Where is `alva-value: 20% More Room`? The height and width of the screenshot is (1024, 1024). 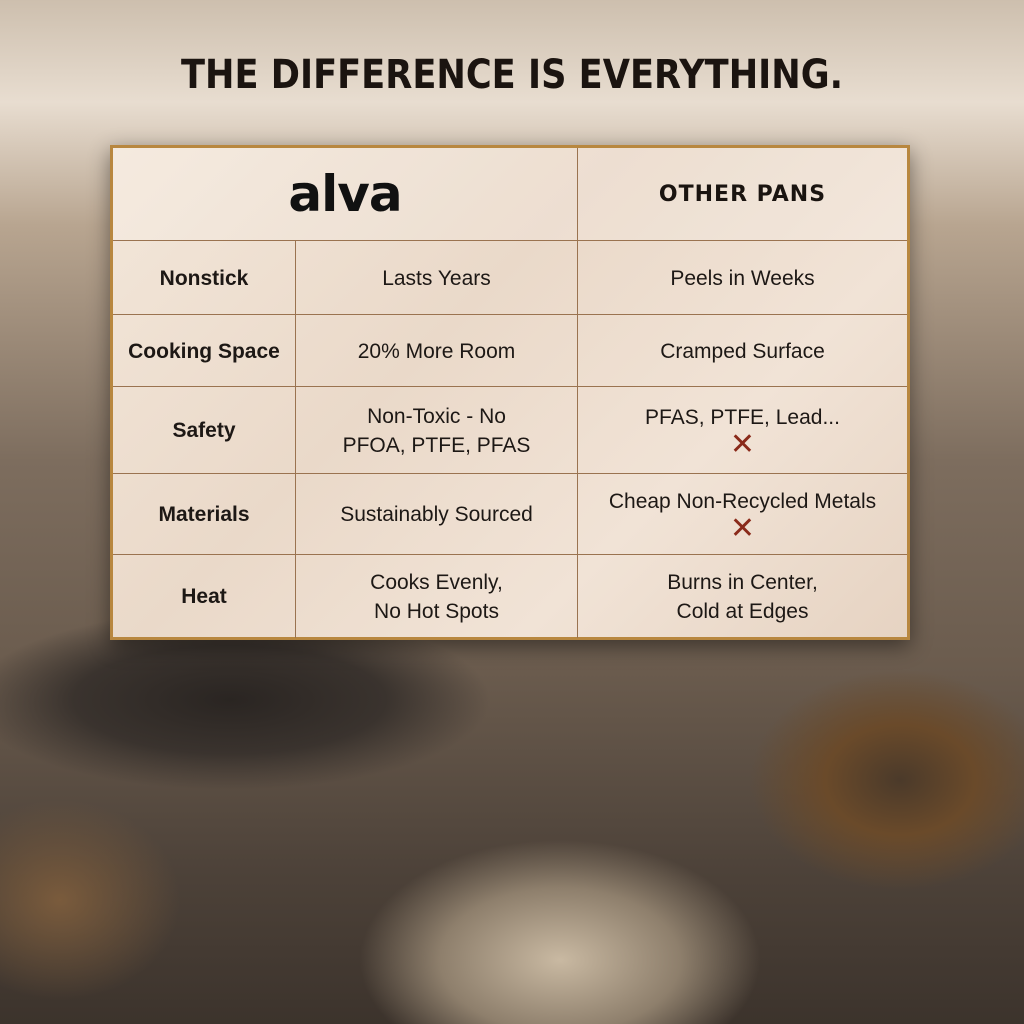 alva-value: 20% More Room is located at coordinates (436, 351).